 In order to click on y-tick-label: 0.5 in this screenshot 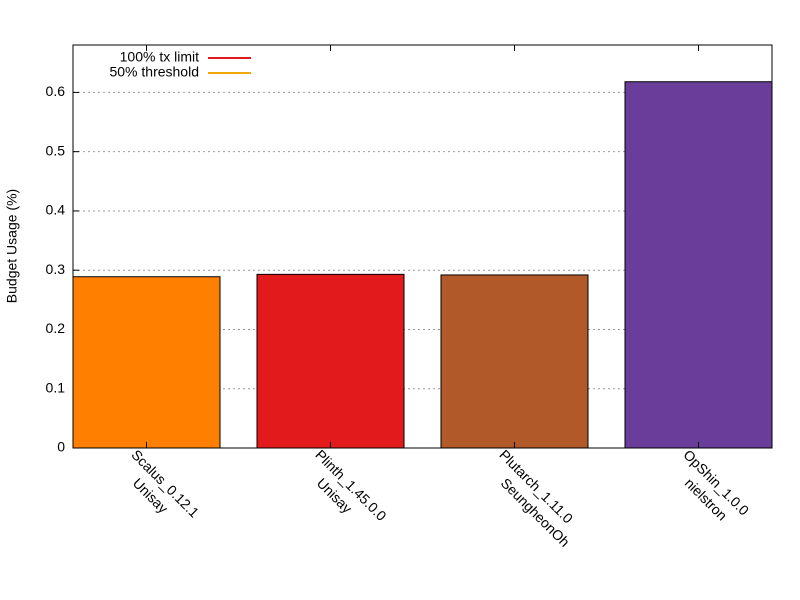, I will do `click(56, 150)`.